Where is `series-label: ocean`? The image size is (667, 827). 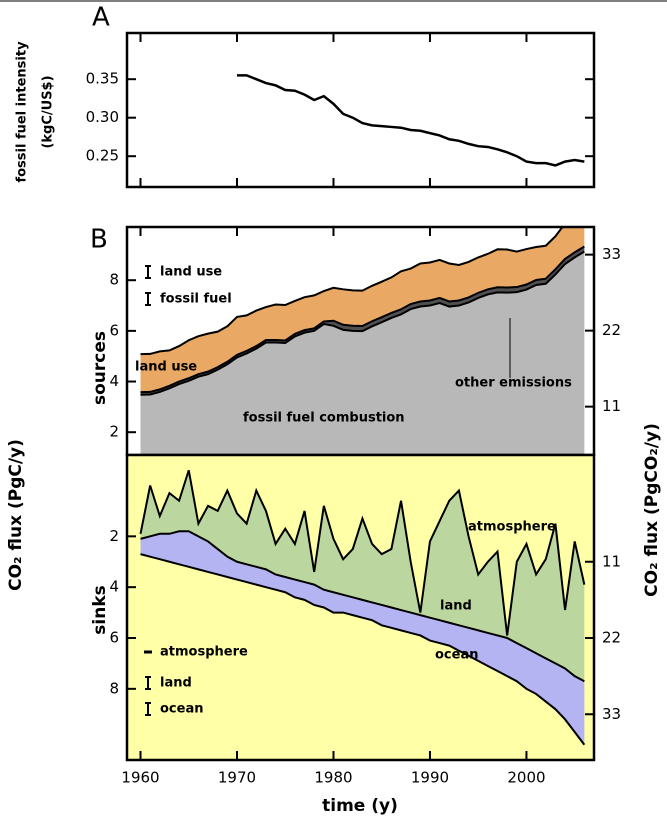
series-label: ocean is located at coordinates (456, 655).